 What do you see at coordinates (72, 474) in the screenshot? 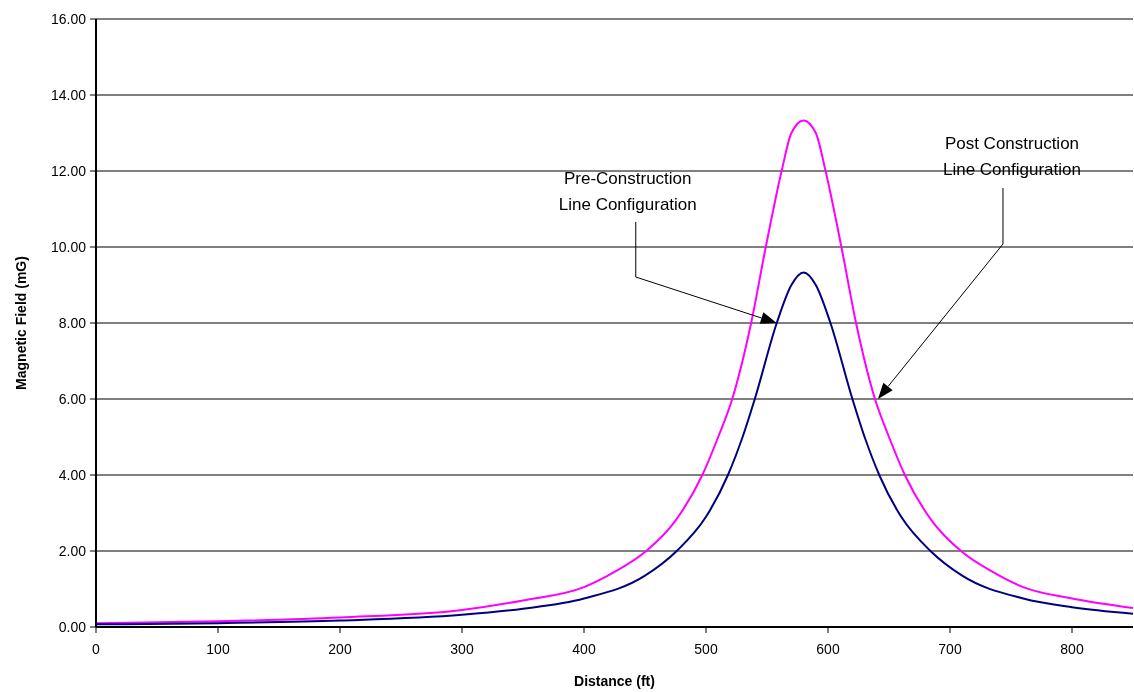
I see `y-tick-label: 4.00` at bounding box center [72, 474].